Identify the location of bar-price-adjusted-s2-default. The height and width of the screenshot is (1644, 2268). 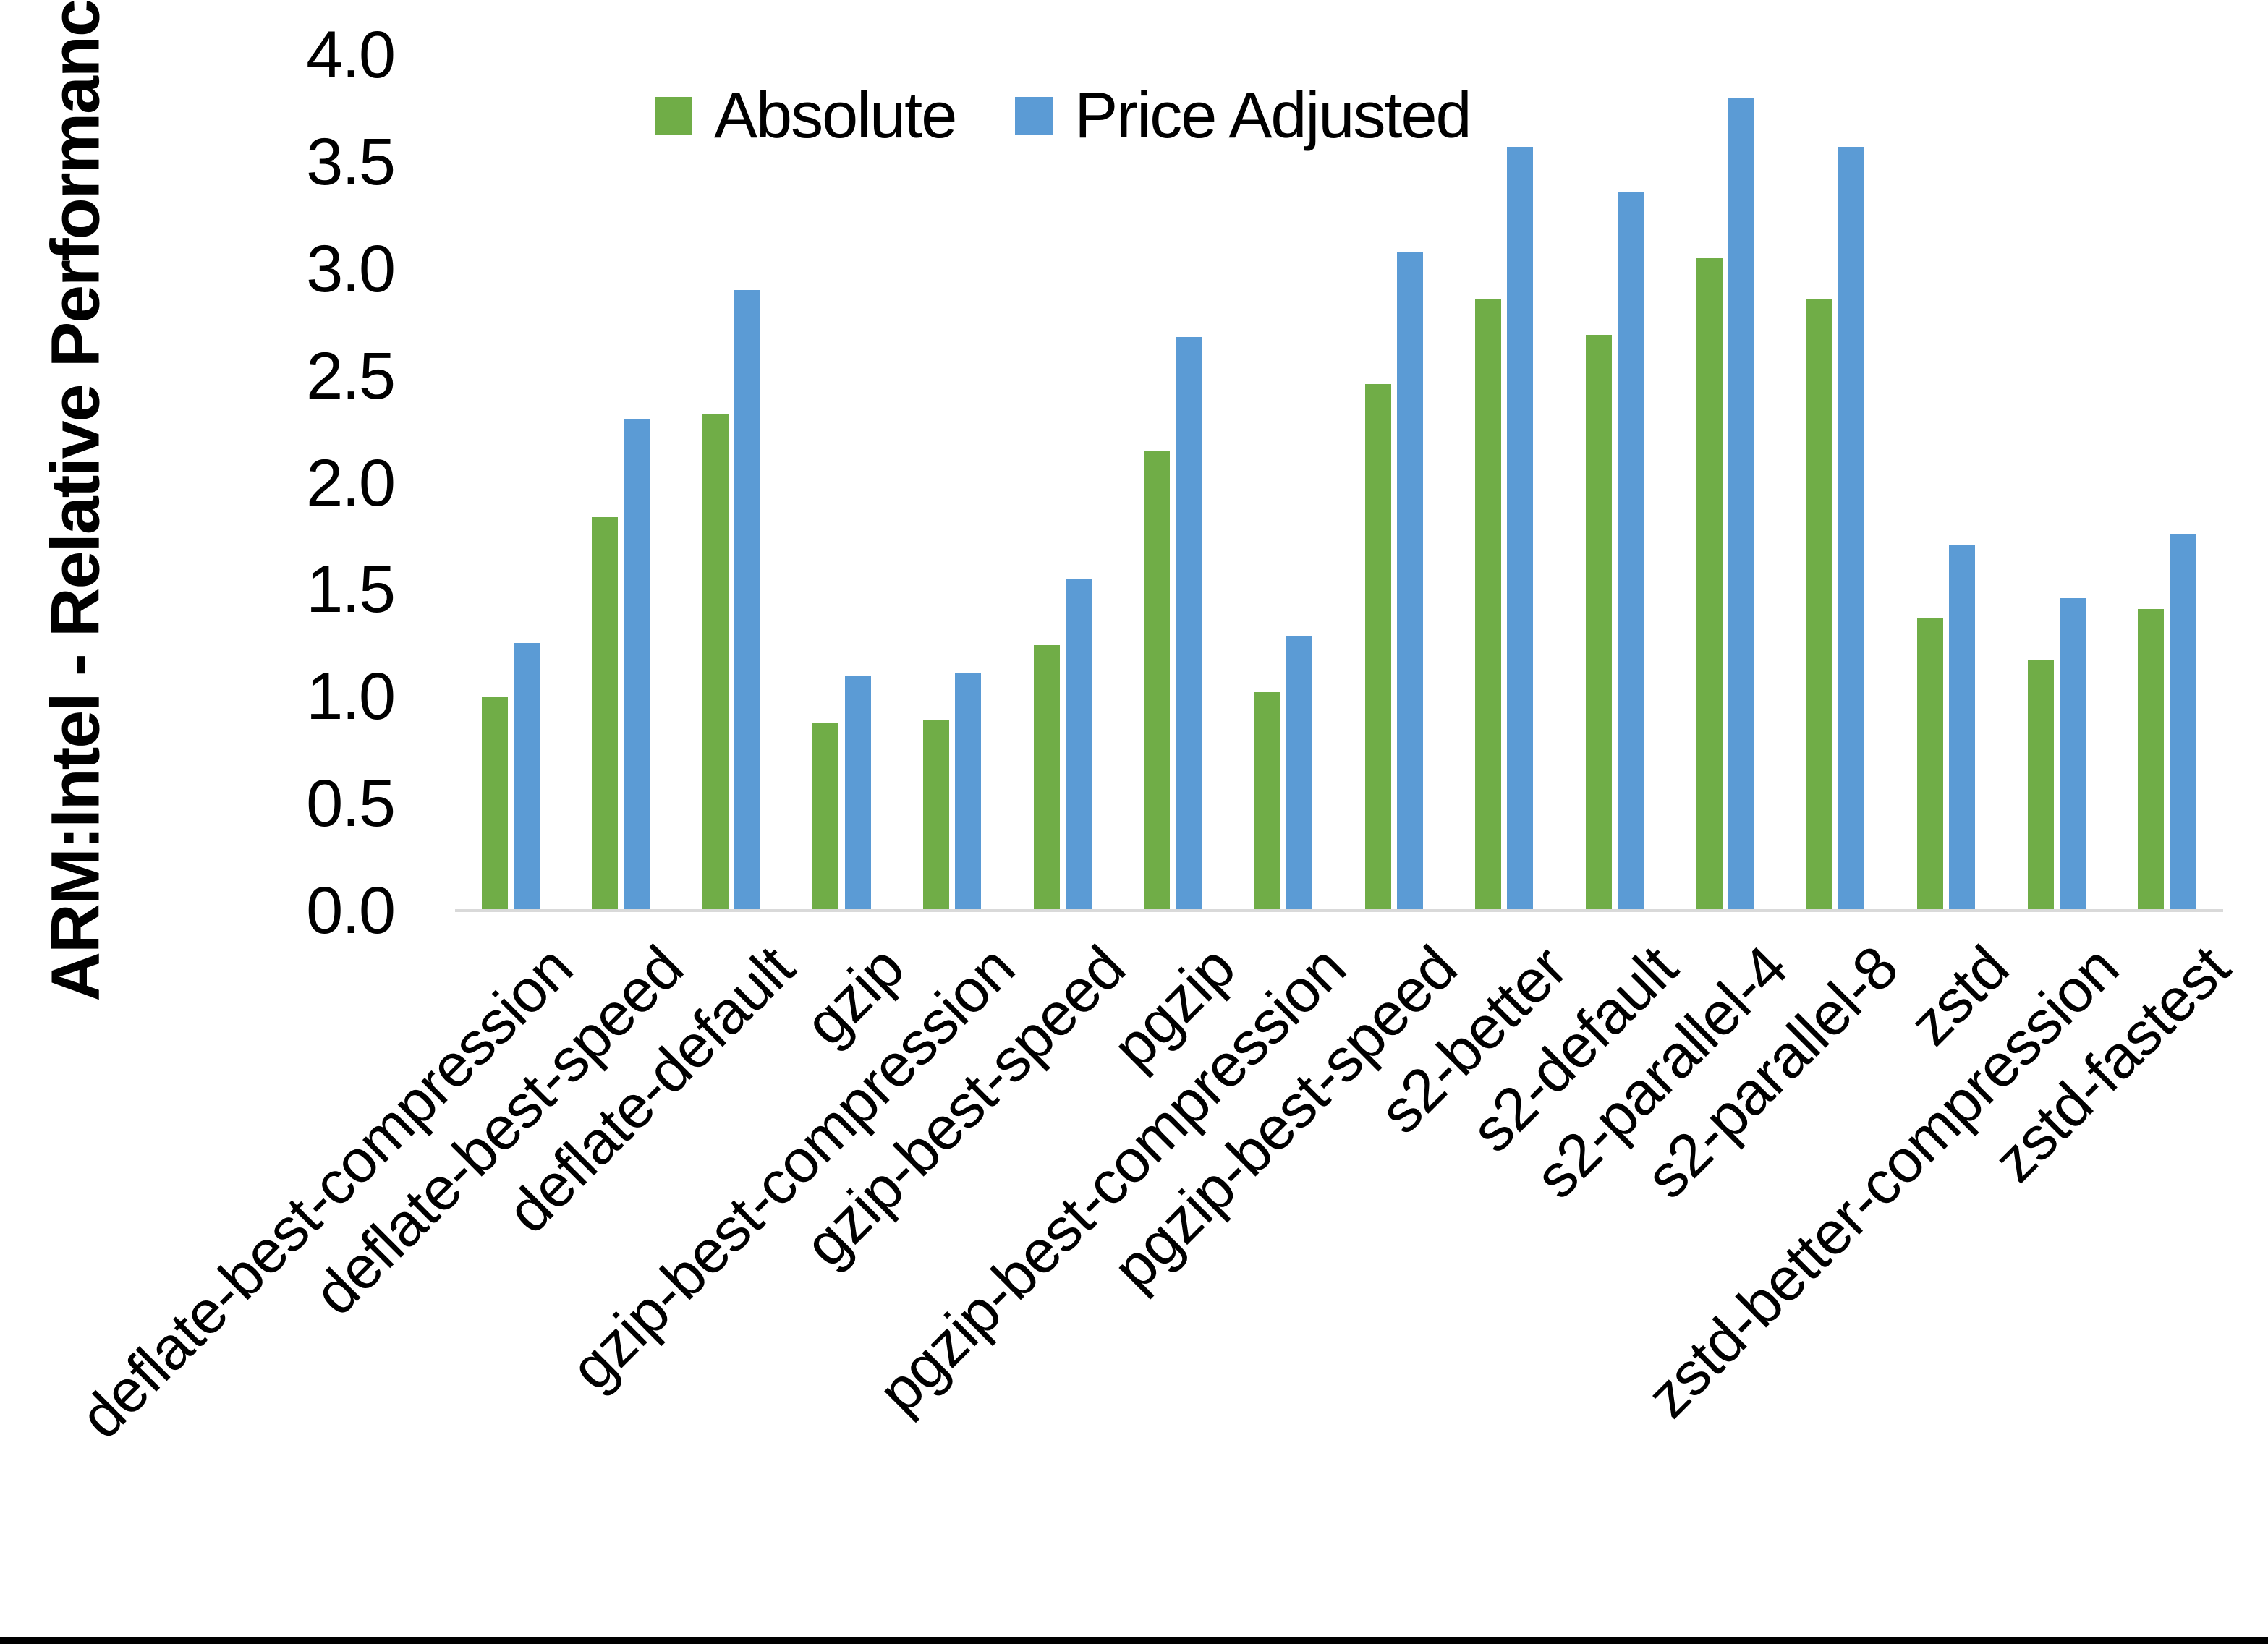
(1631, 551).